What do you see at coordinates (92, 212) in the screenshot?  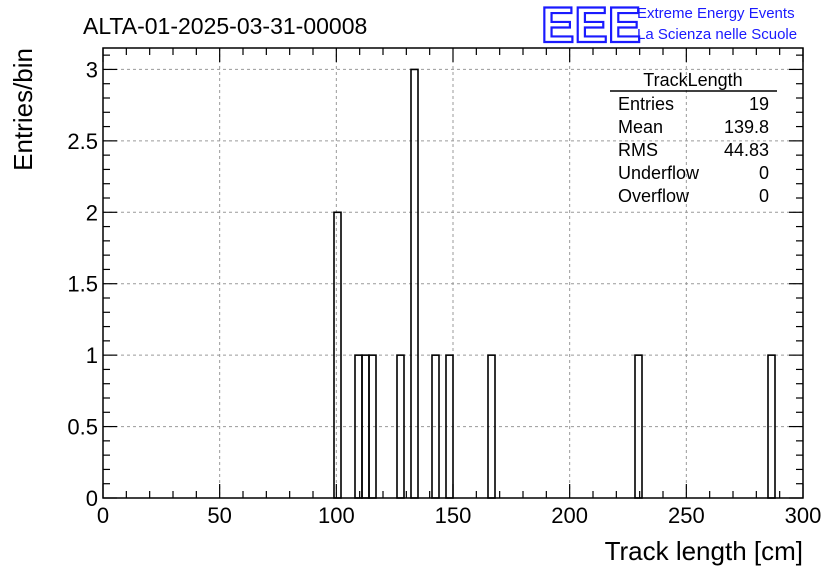 I see `y-tick-label: 2` at bounding box center [92, 212].